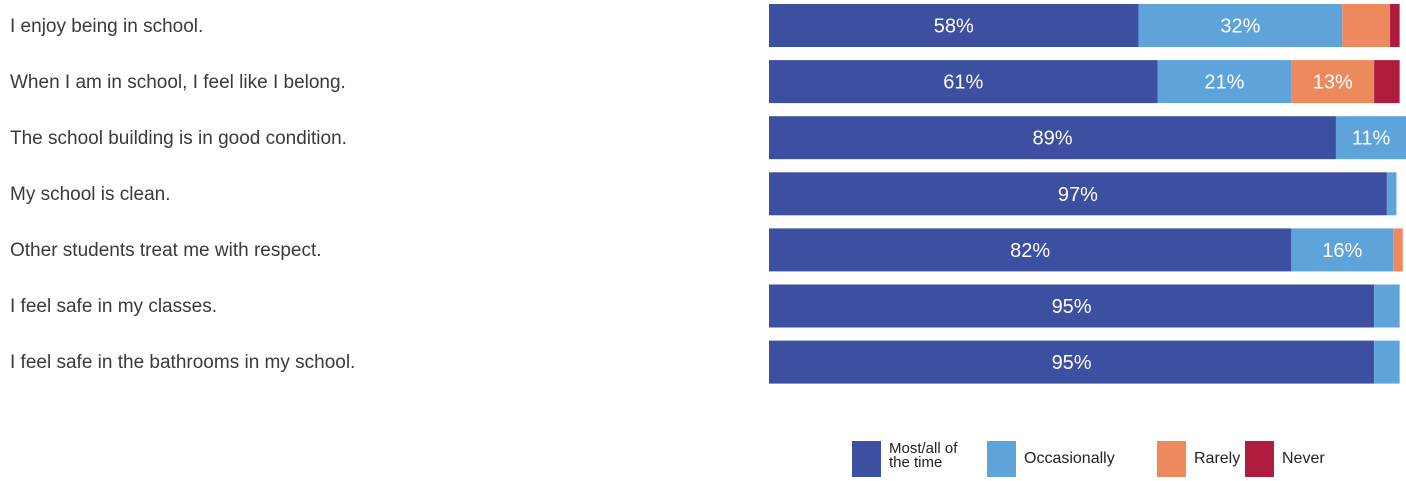 This screenshot has width=1406, height=481. I want to click on data-label: 97%, so click(1078, 195).